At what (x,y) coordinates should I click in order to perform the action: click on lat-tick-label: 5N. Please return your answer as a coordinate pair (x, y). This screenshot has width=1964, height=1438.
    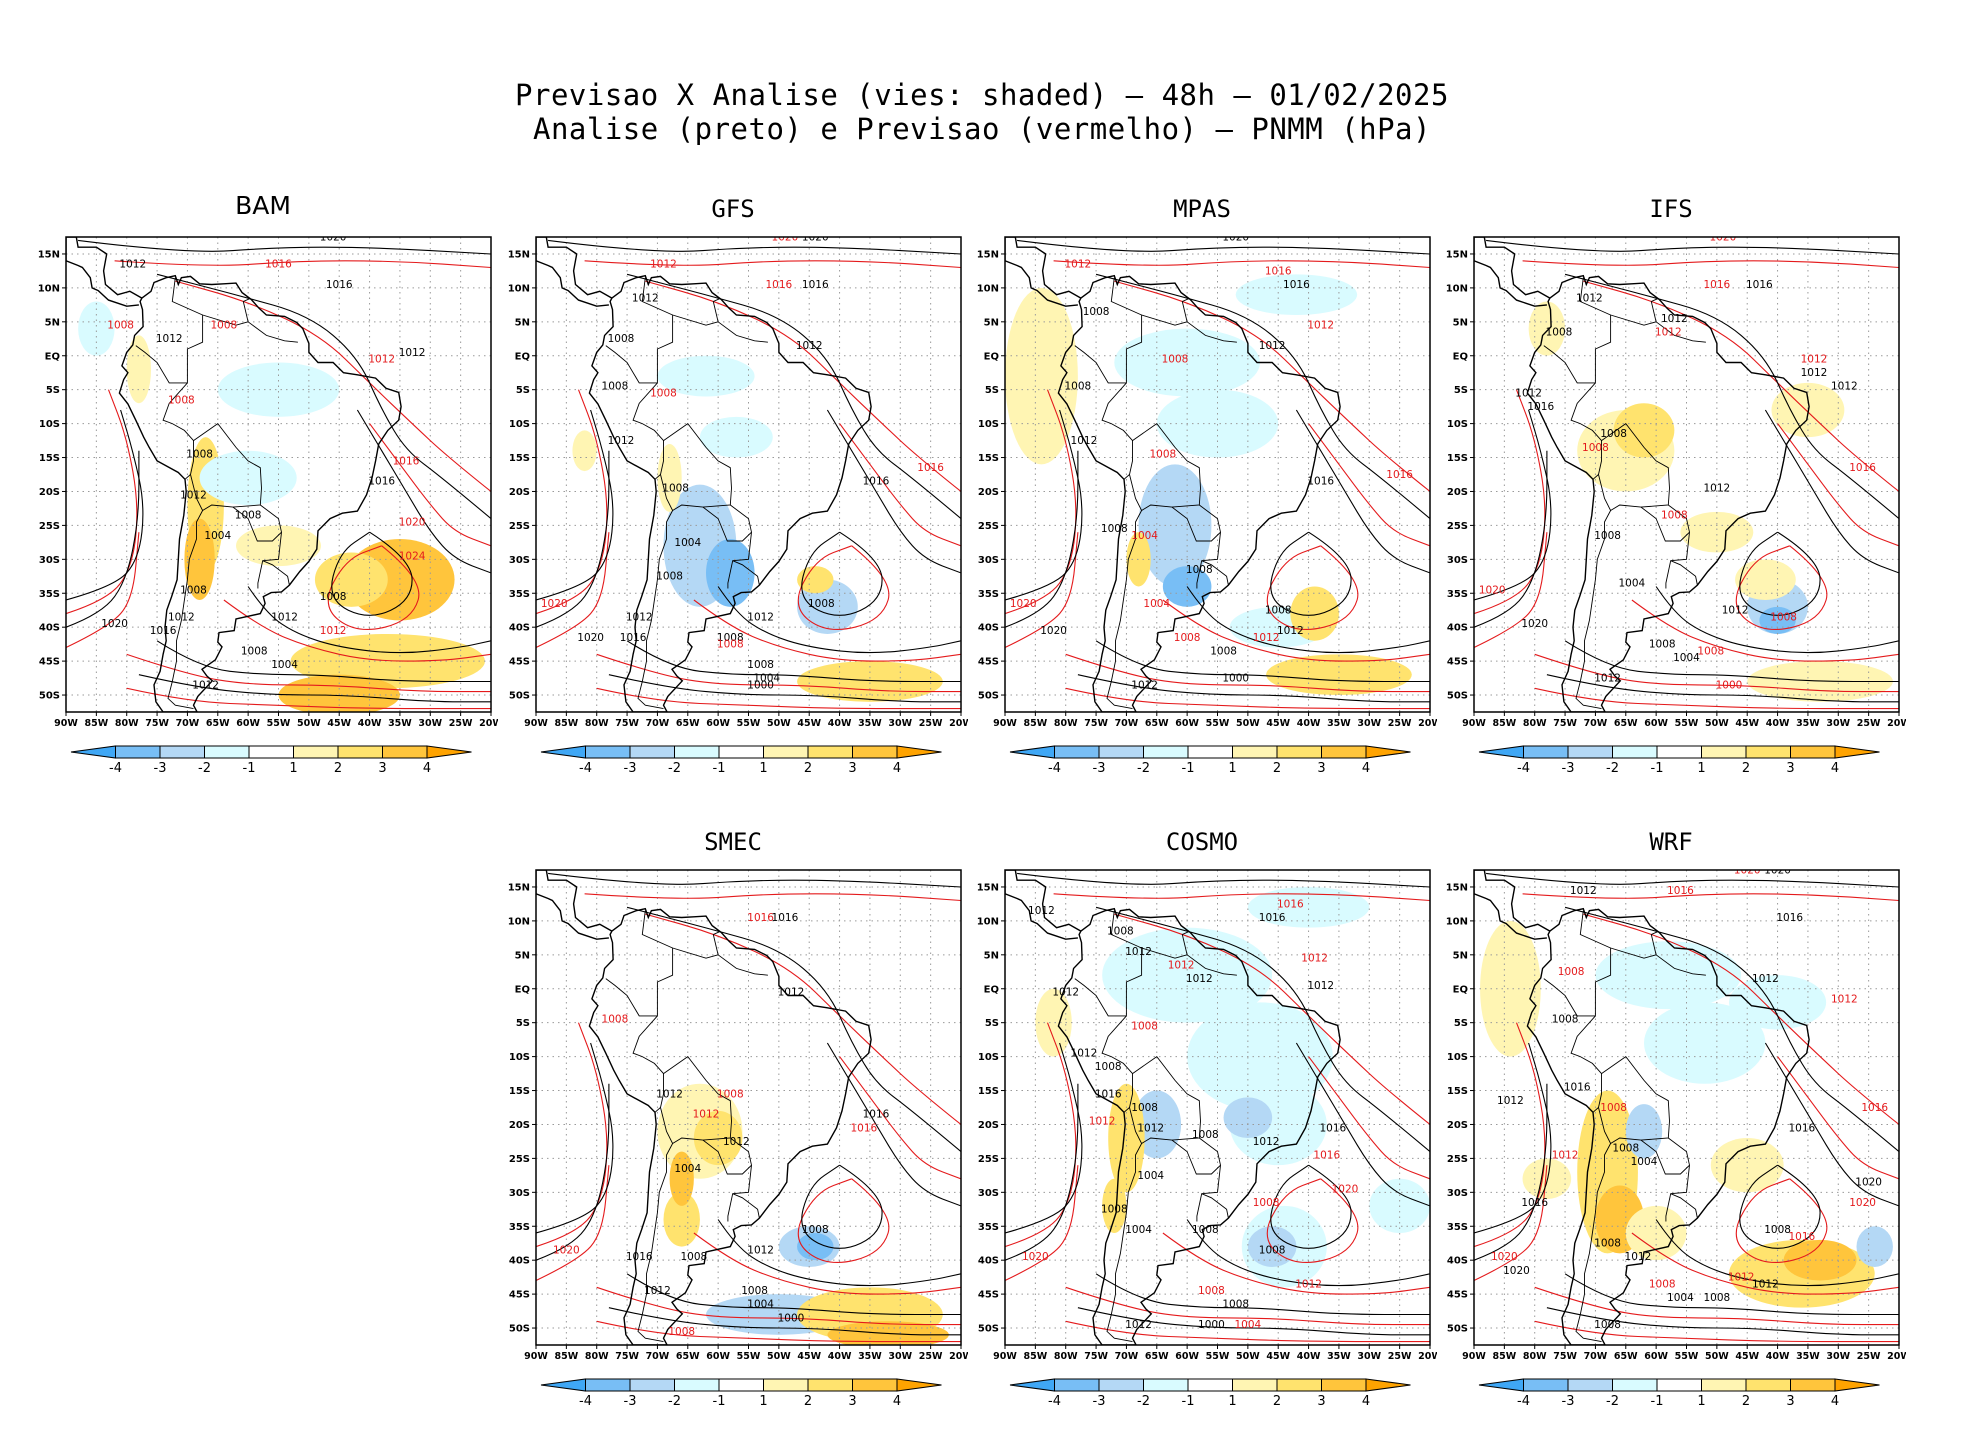
    Looking at the image, I should click on (522, 955).